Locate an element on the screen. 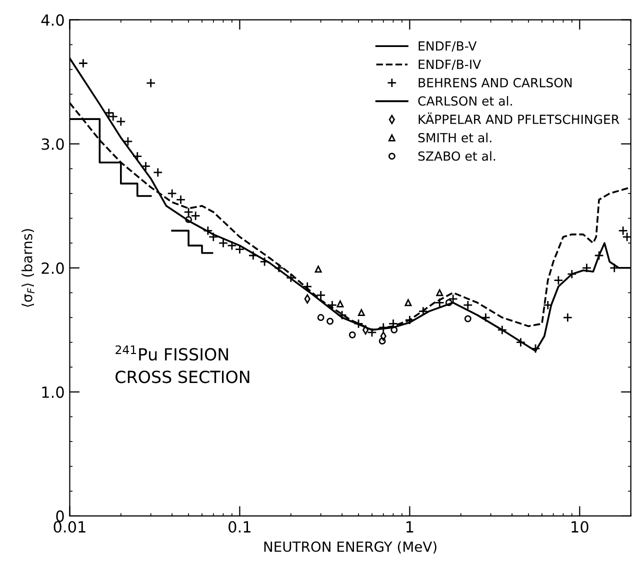 The image size is (634, 567). legend-label: CARLSON et al. is located at coordinates (465, 101).